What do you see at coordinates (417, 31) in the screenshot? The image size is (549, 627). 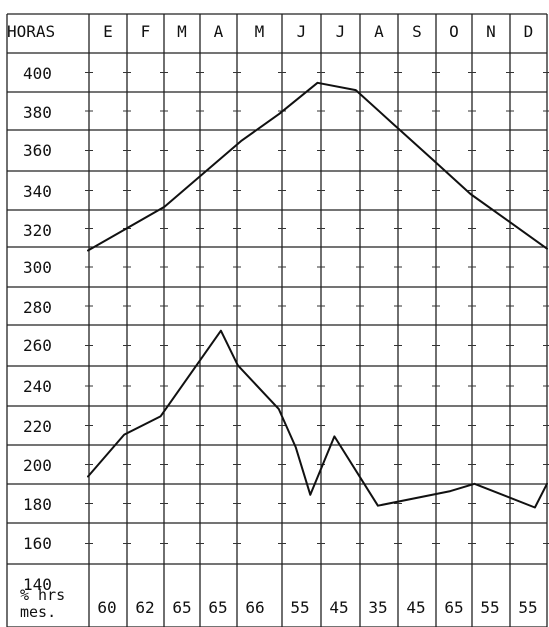 I see `month-label: S` at bounding box center [417, 31].